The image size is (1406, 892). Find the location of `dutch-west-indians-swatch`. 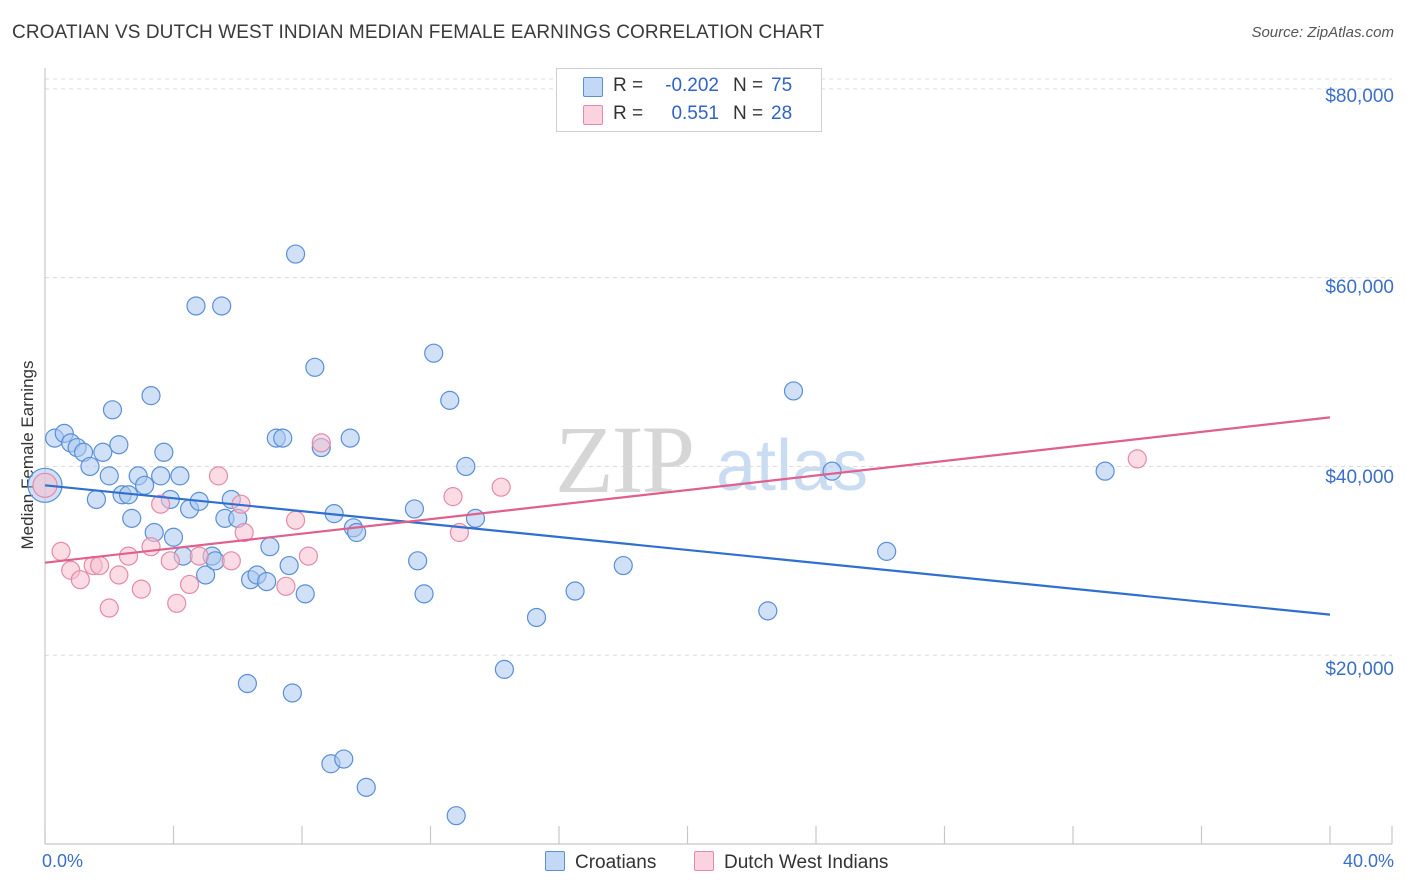

dutch-west-indians-swatch is located at coordinates (593, 115).